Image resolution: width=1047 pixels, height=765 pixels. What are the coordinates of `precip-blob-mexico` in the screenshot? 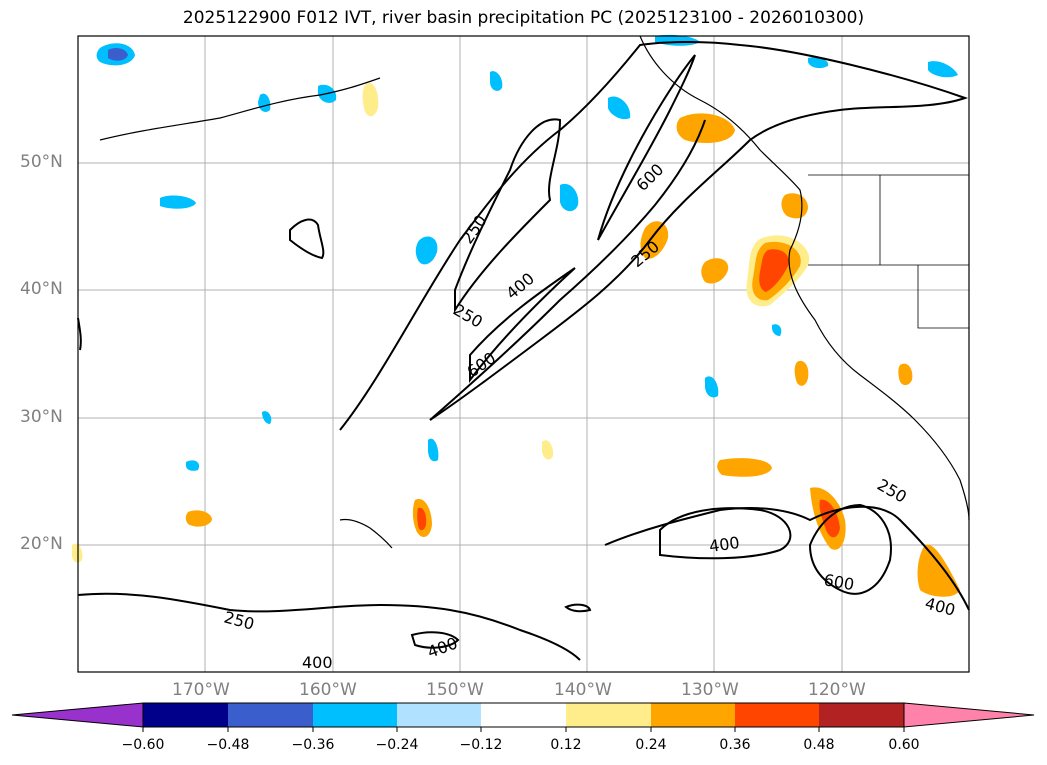 It's located at (938, 570).